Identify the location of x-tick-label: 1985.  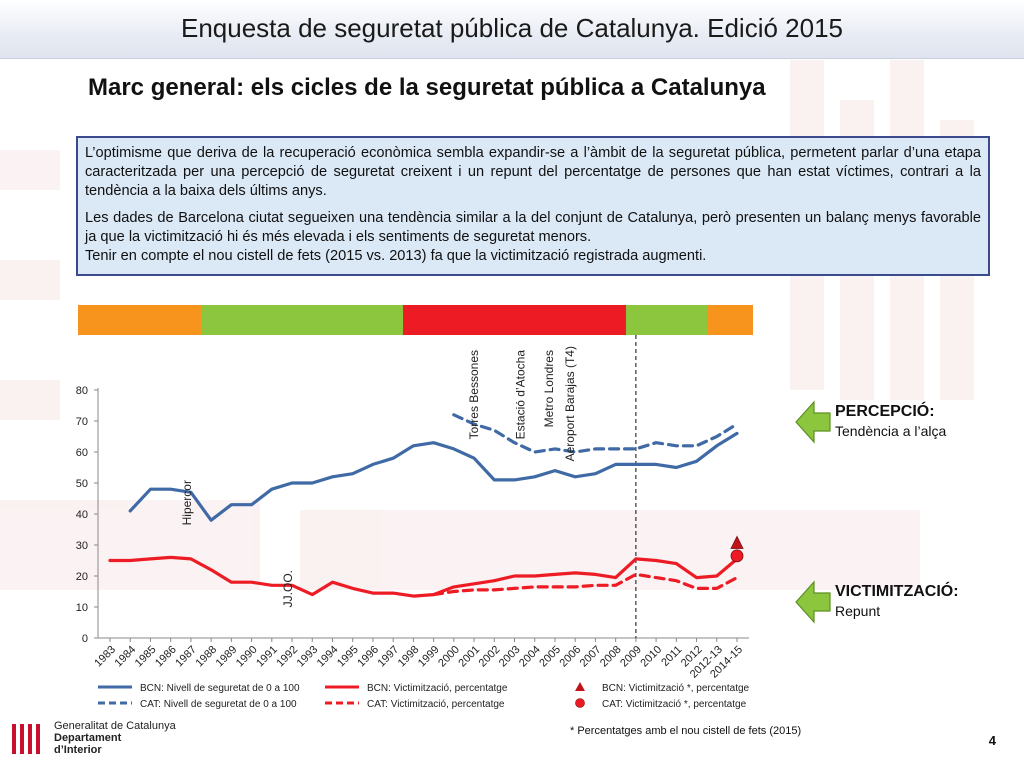
(146, 657).